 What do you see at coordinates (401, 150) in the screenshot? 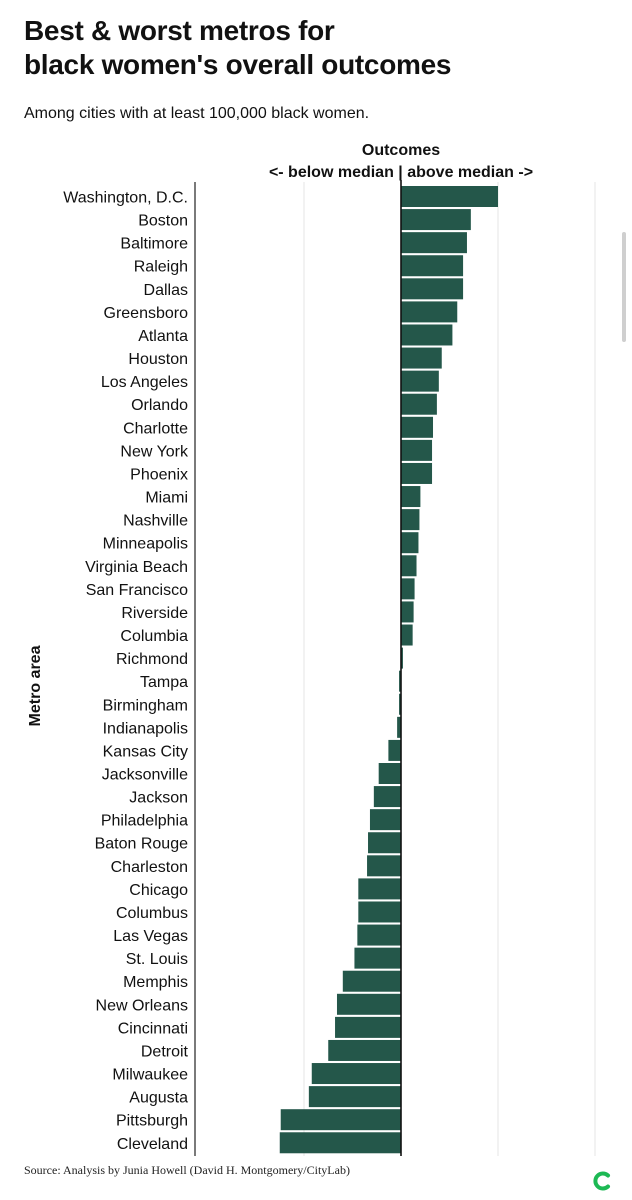
I see `outcomes-axis-title: Outcomes` at bounding box center [401, 150].